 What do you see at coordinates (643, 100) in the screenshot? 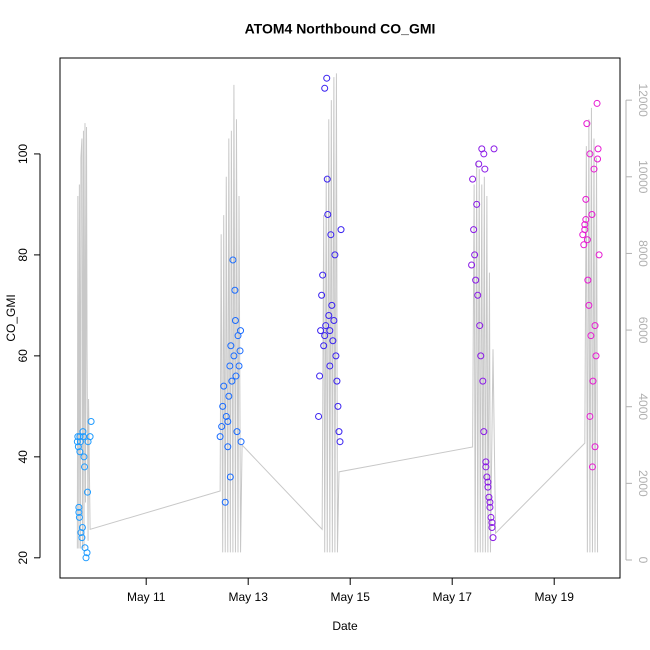
I see `y2-tick-label: 12000` at bounding box center [643, 100].